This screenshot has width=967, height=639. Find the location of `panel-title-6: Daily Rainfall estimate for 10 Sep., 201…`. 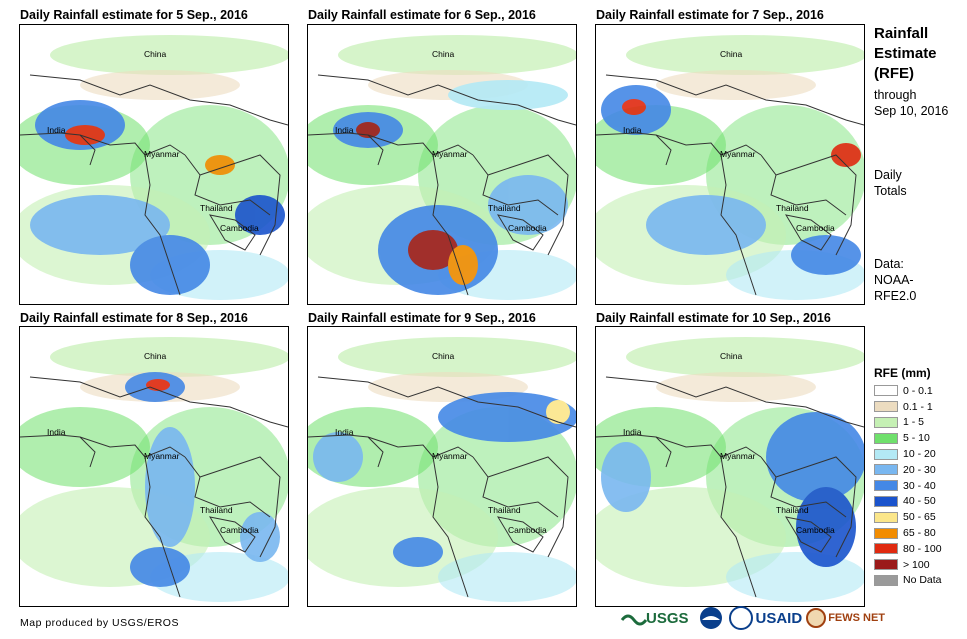

panel-title-6: Daily Rainfall estimate for 10 Sep., 201… is located at coordinates (713, 318).